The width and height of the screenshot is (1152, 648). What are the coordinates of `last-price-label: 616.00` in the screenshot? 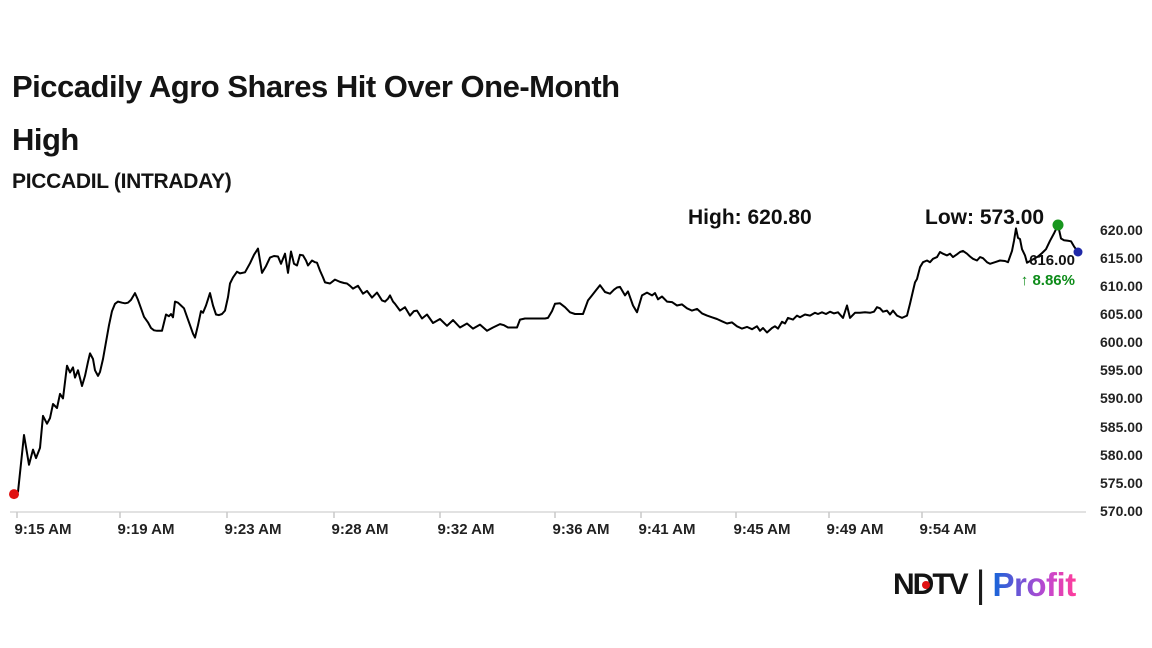 It's located at (1052, 260).